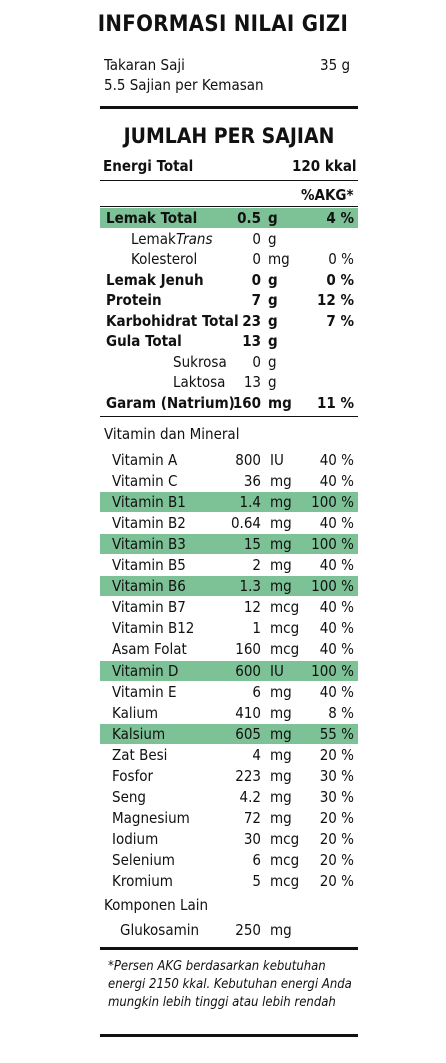 The height and width of the screenshot is (1063, 446). I want to click on vitamin-akg: 30 %, so click(336, 775).